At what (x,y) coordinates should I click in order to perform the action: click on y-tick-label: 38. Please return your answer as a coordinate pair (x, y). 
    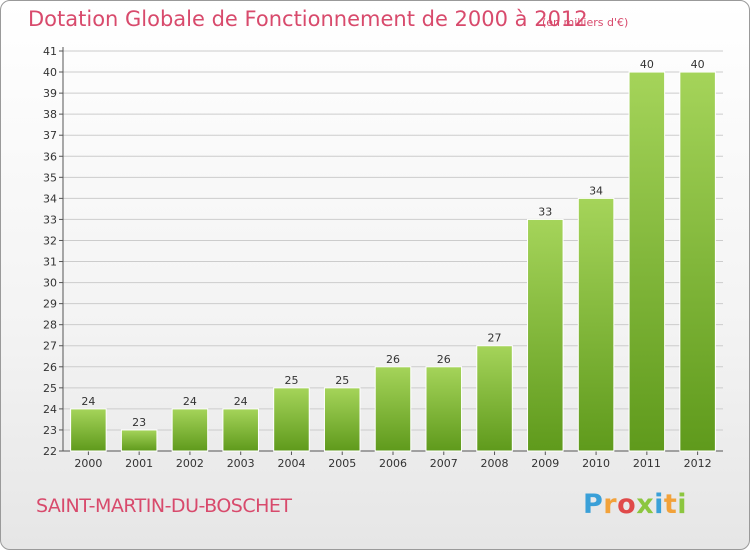
    Looking at the image, I should click on (50, 114).